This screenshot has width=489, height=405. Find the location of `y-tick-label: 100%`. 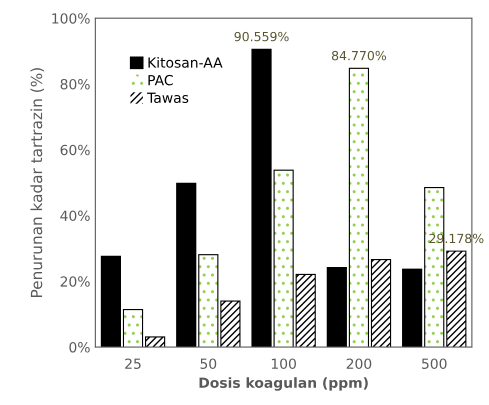

y-tick-label: 100% is located at coordinates (71, 18).